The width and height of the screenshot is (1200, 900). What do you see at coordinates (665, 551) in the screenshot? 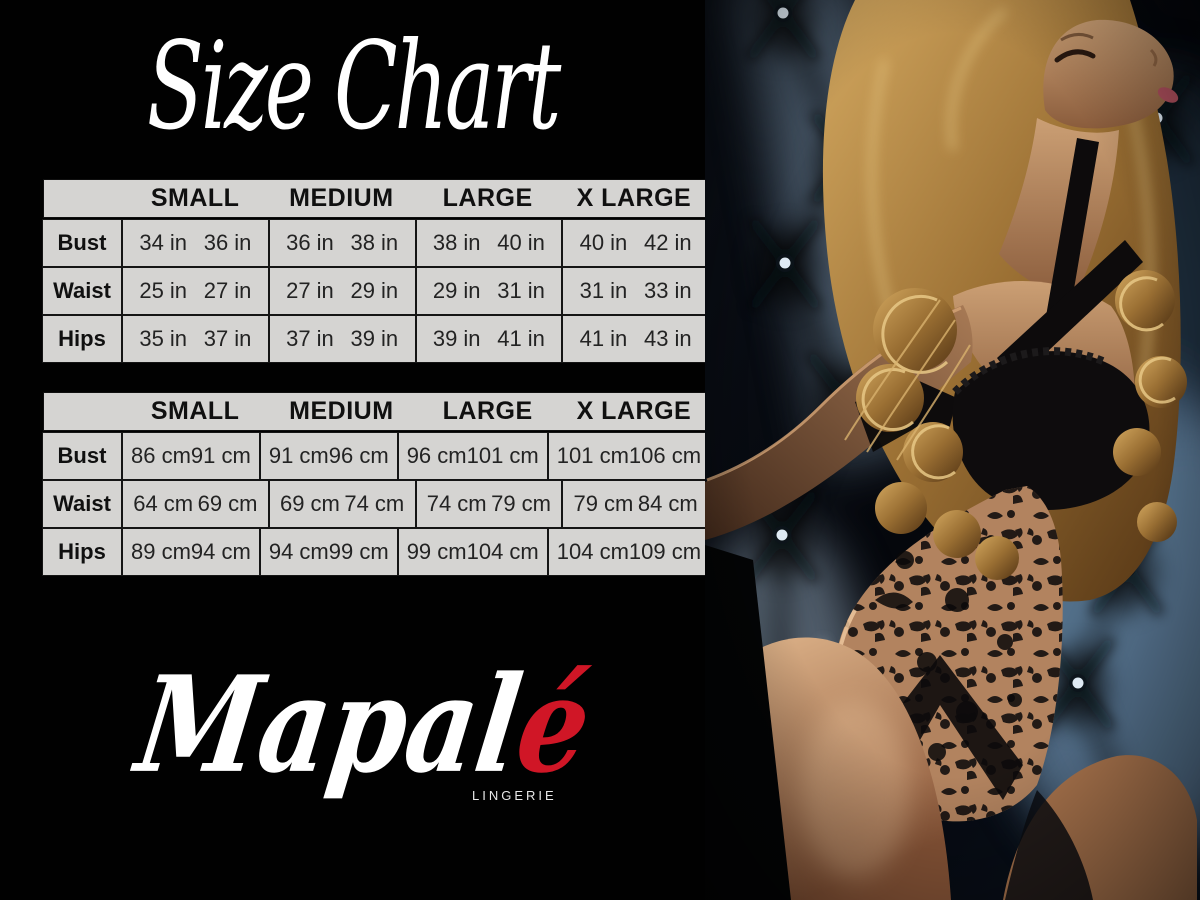
I see `size-value: 109 cm` at bounding box center [665, 551].